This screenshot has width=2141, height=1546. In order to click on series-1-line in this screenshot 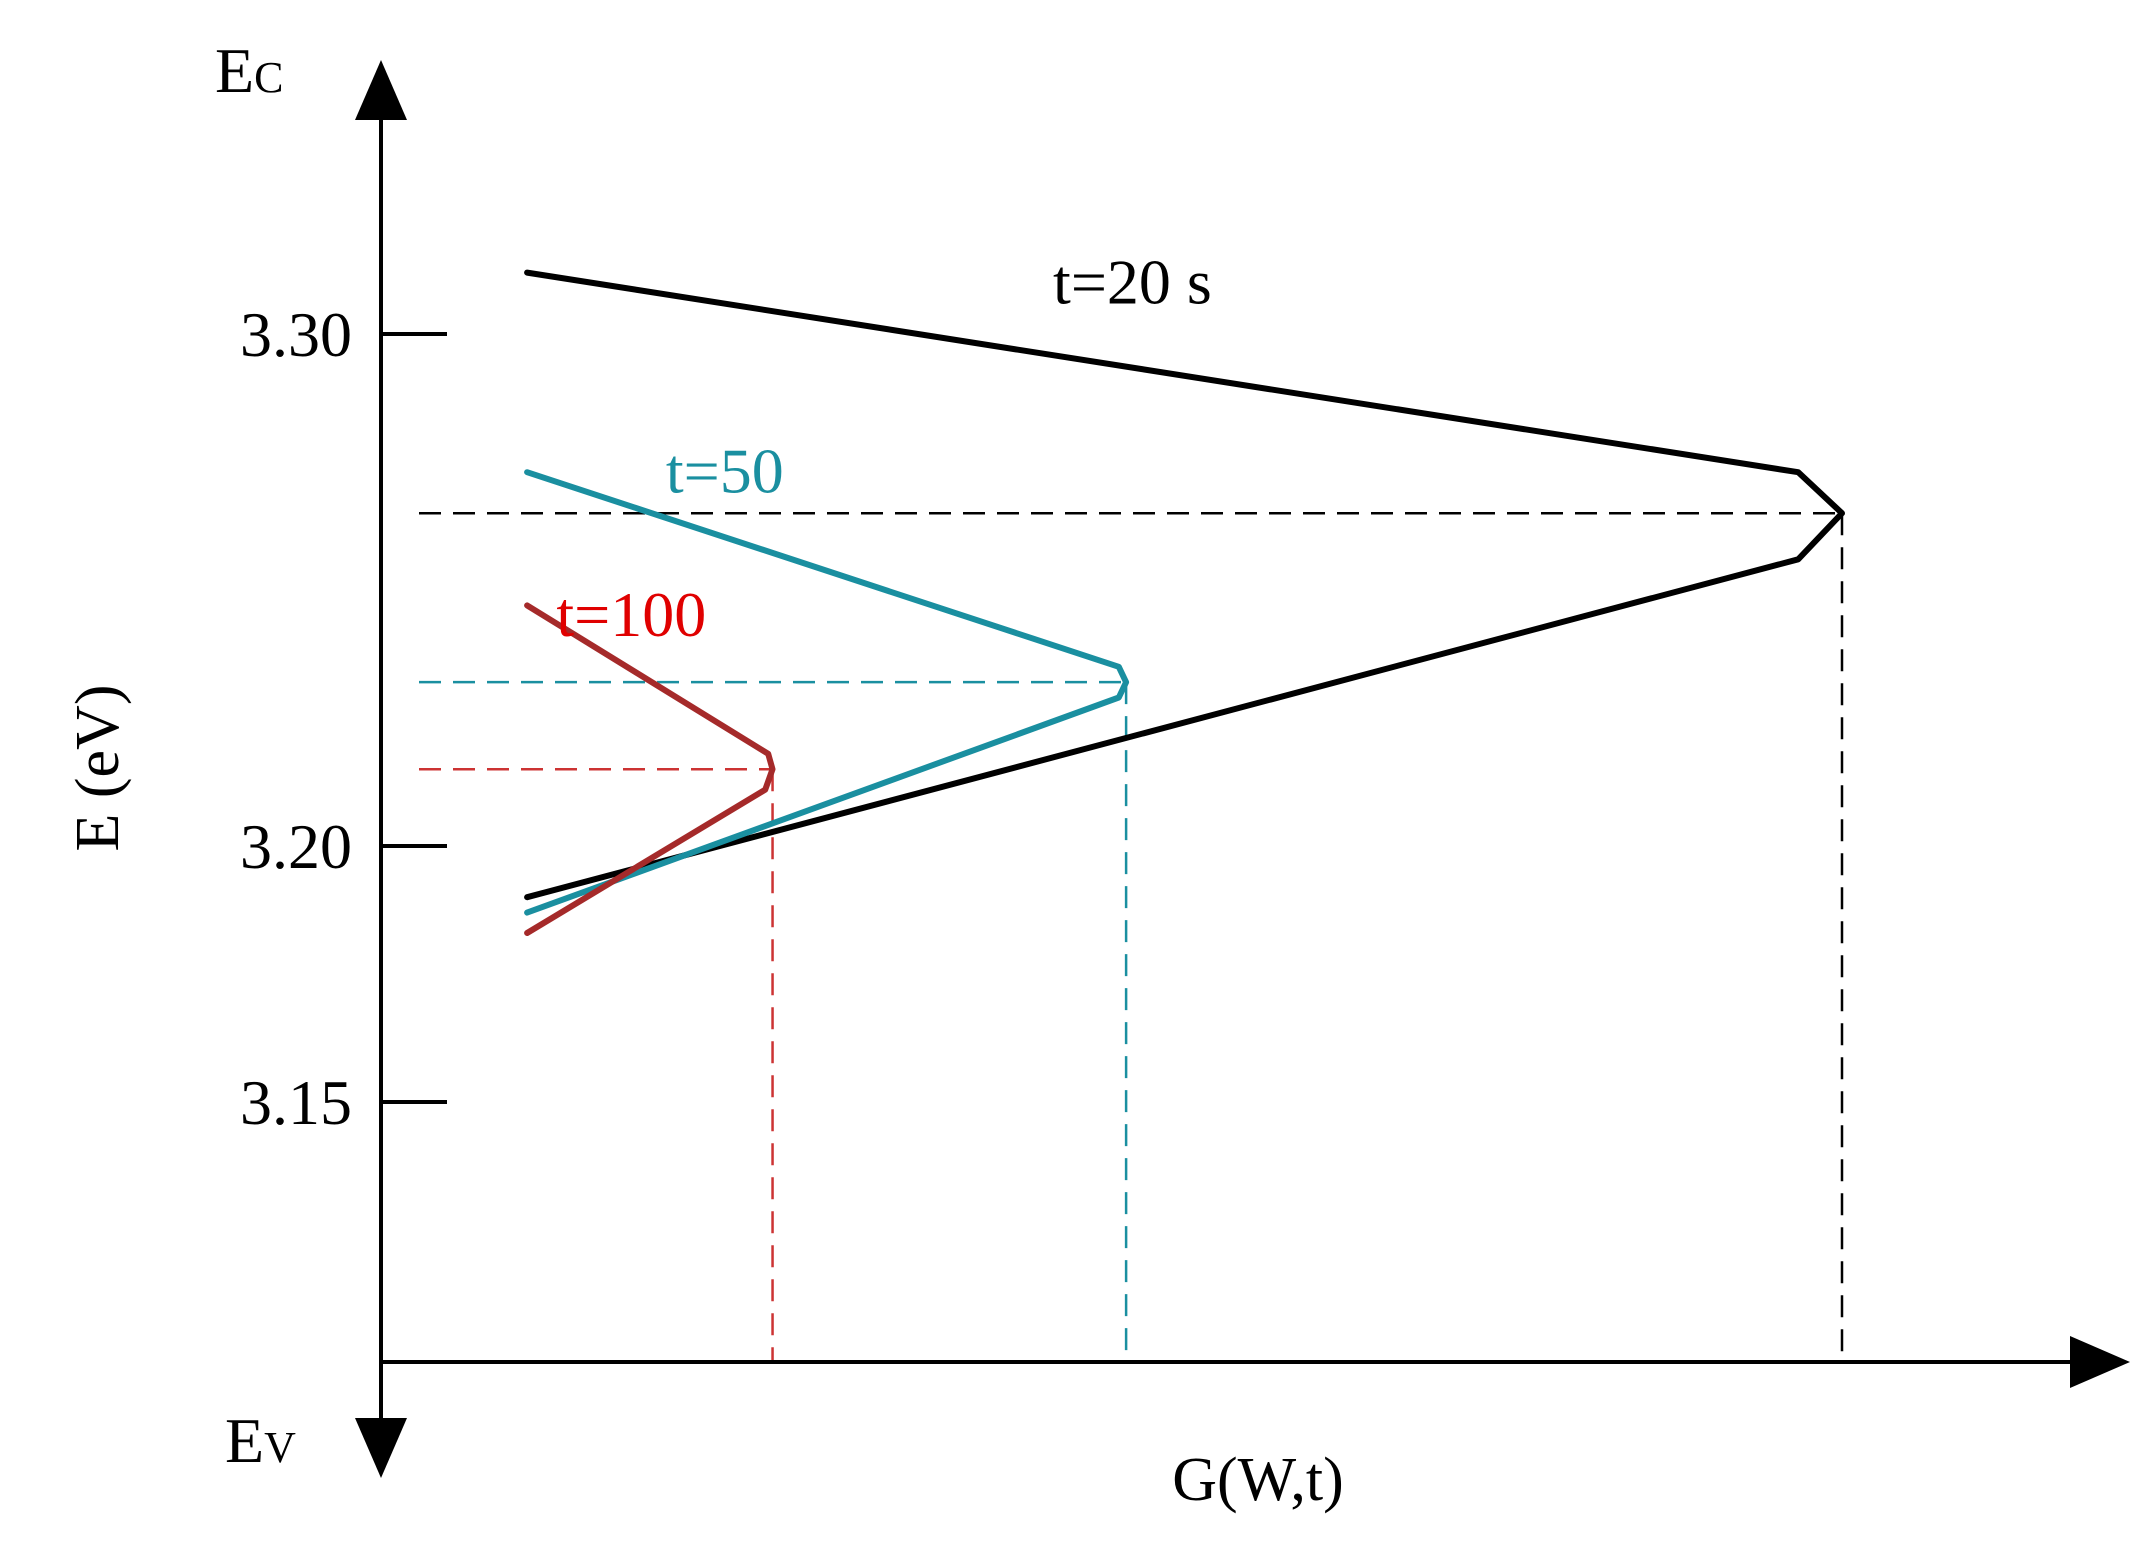, I will do `click(827, 692)`.